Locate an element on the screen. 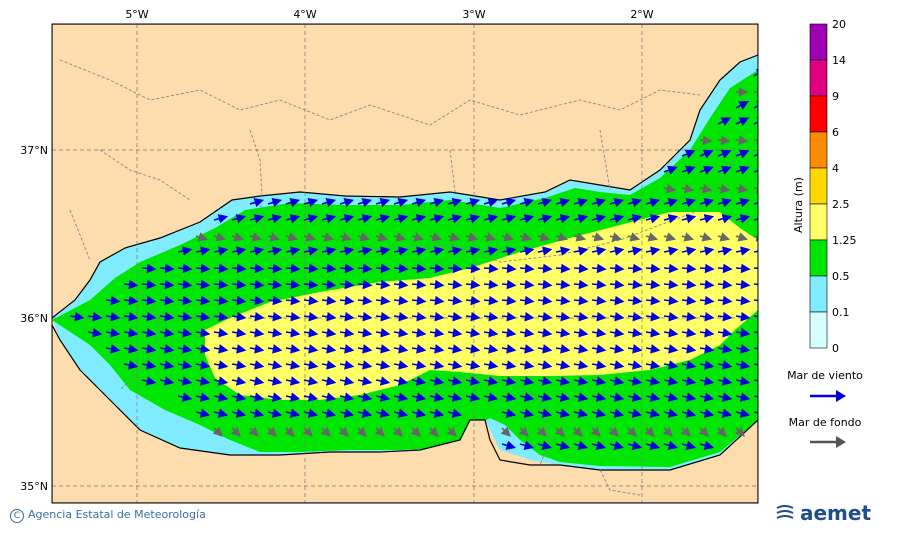 This screenshot has height=533, width=900. colorbar-title: Altura (m) is located at coordinates (798, 205).